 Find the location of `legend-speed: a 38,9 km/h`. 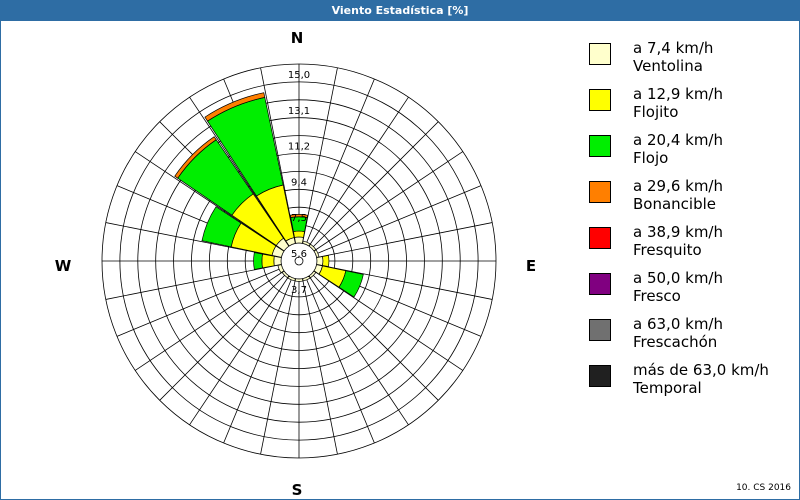

legend-speed: a 38,9 km/h is located at coordinates (678, 232).